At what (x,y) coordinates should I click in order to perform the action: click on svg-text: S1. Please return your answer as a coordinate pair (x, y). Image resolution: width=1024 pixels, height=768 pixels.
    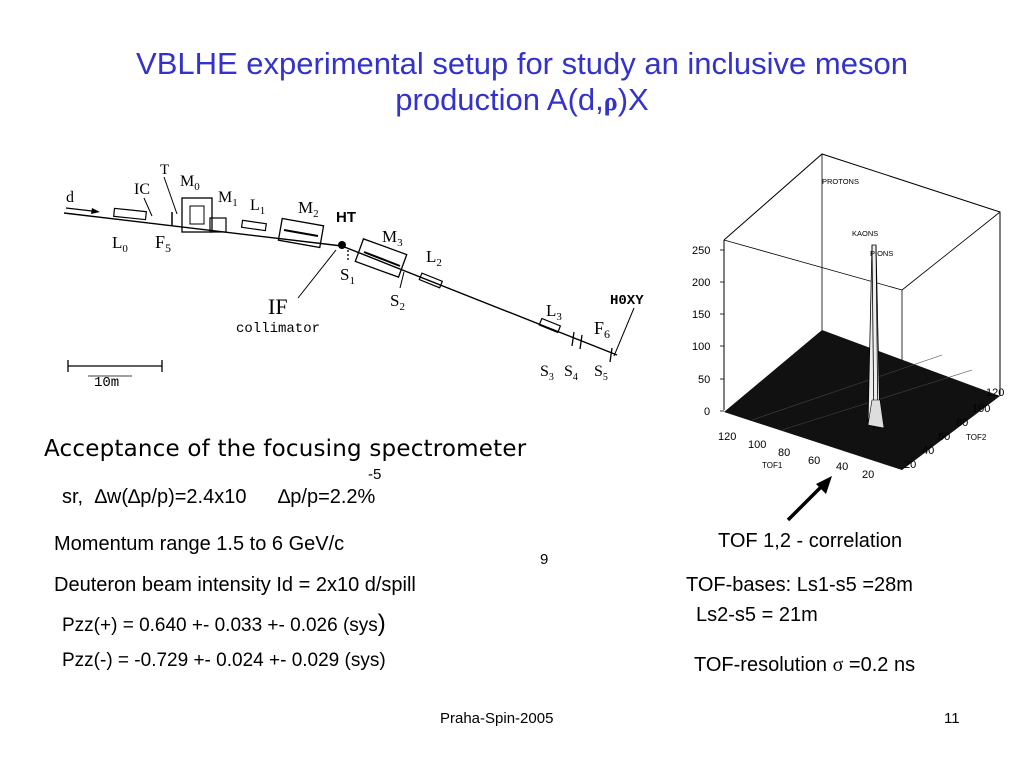
    Looking at the image, I should click on (347, 276).